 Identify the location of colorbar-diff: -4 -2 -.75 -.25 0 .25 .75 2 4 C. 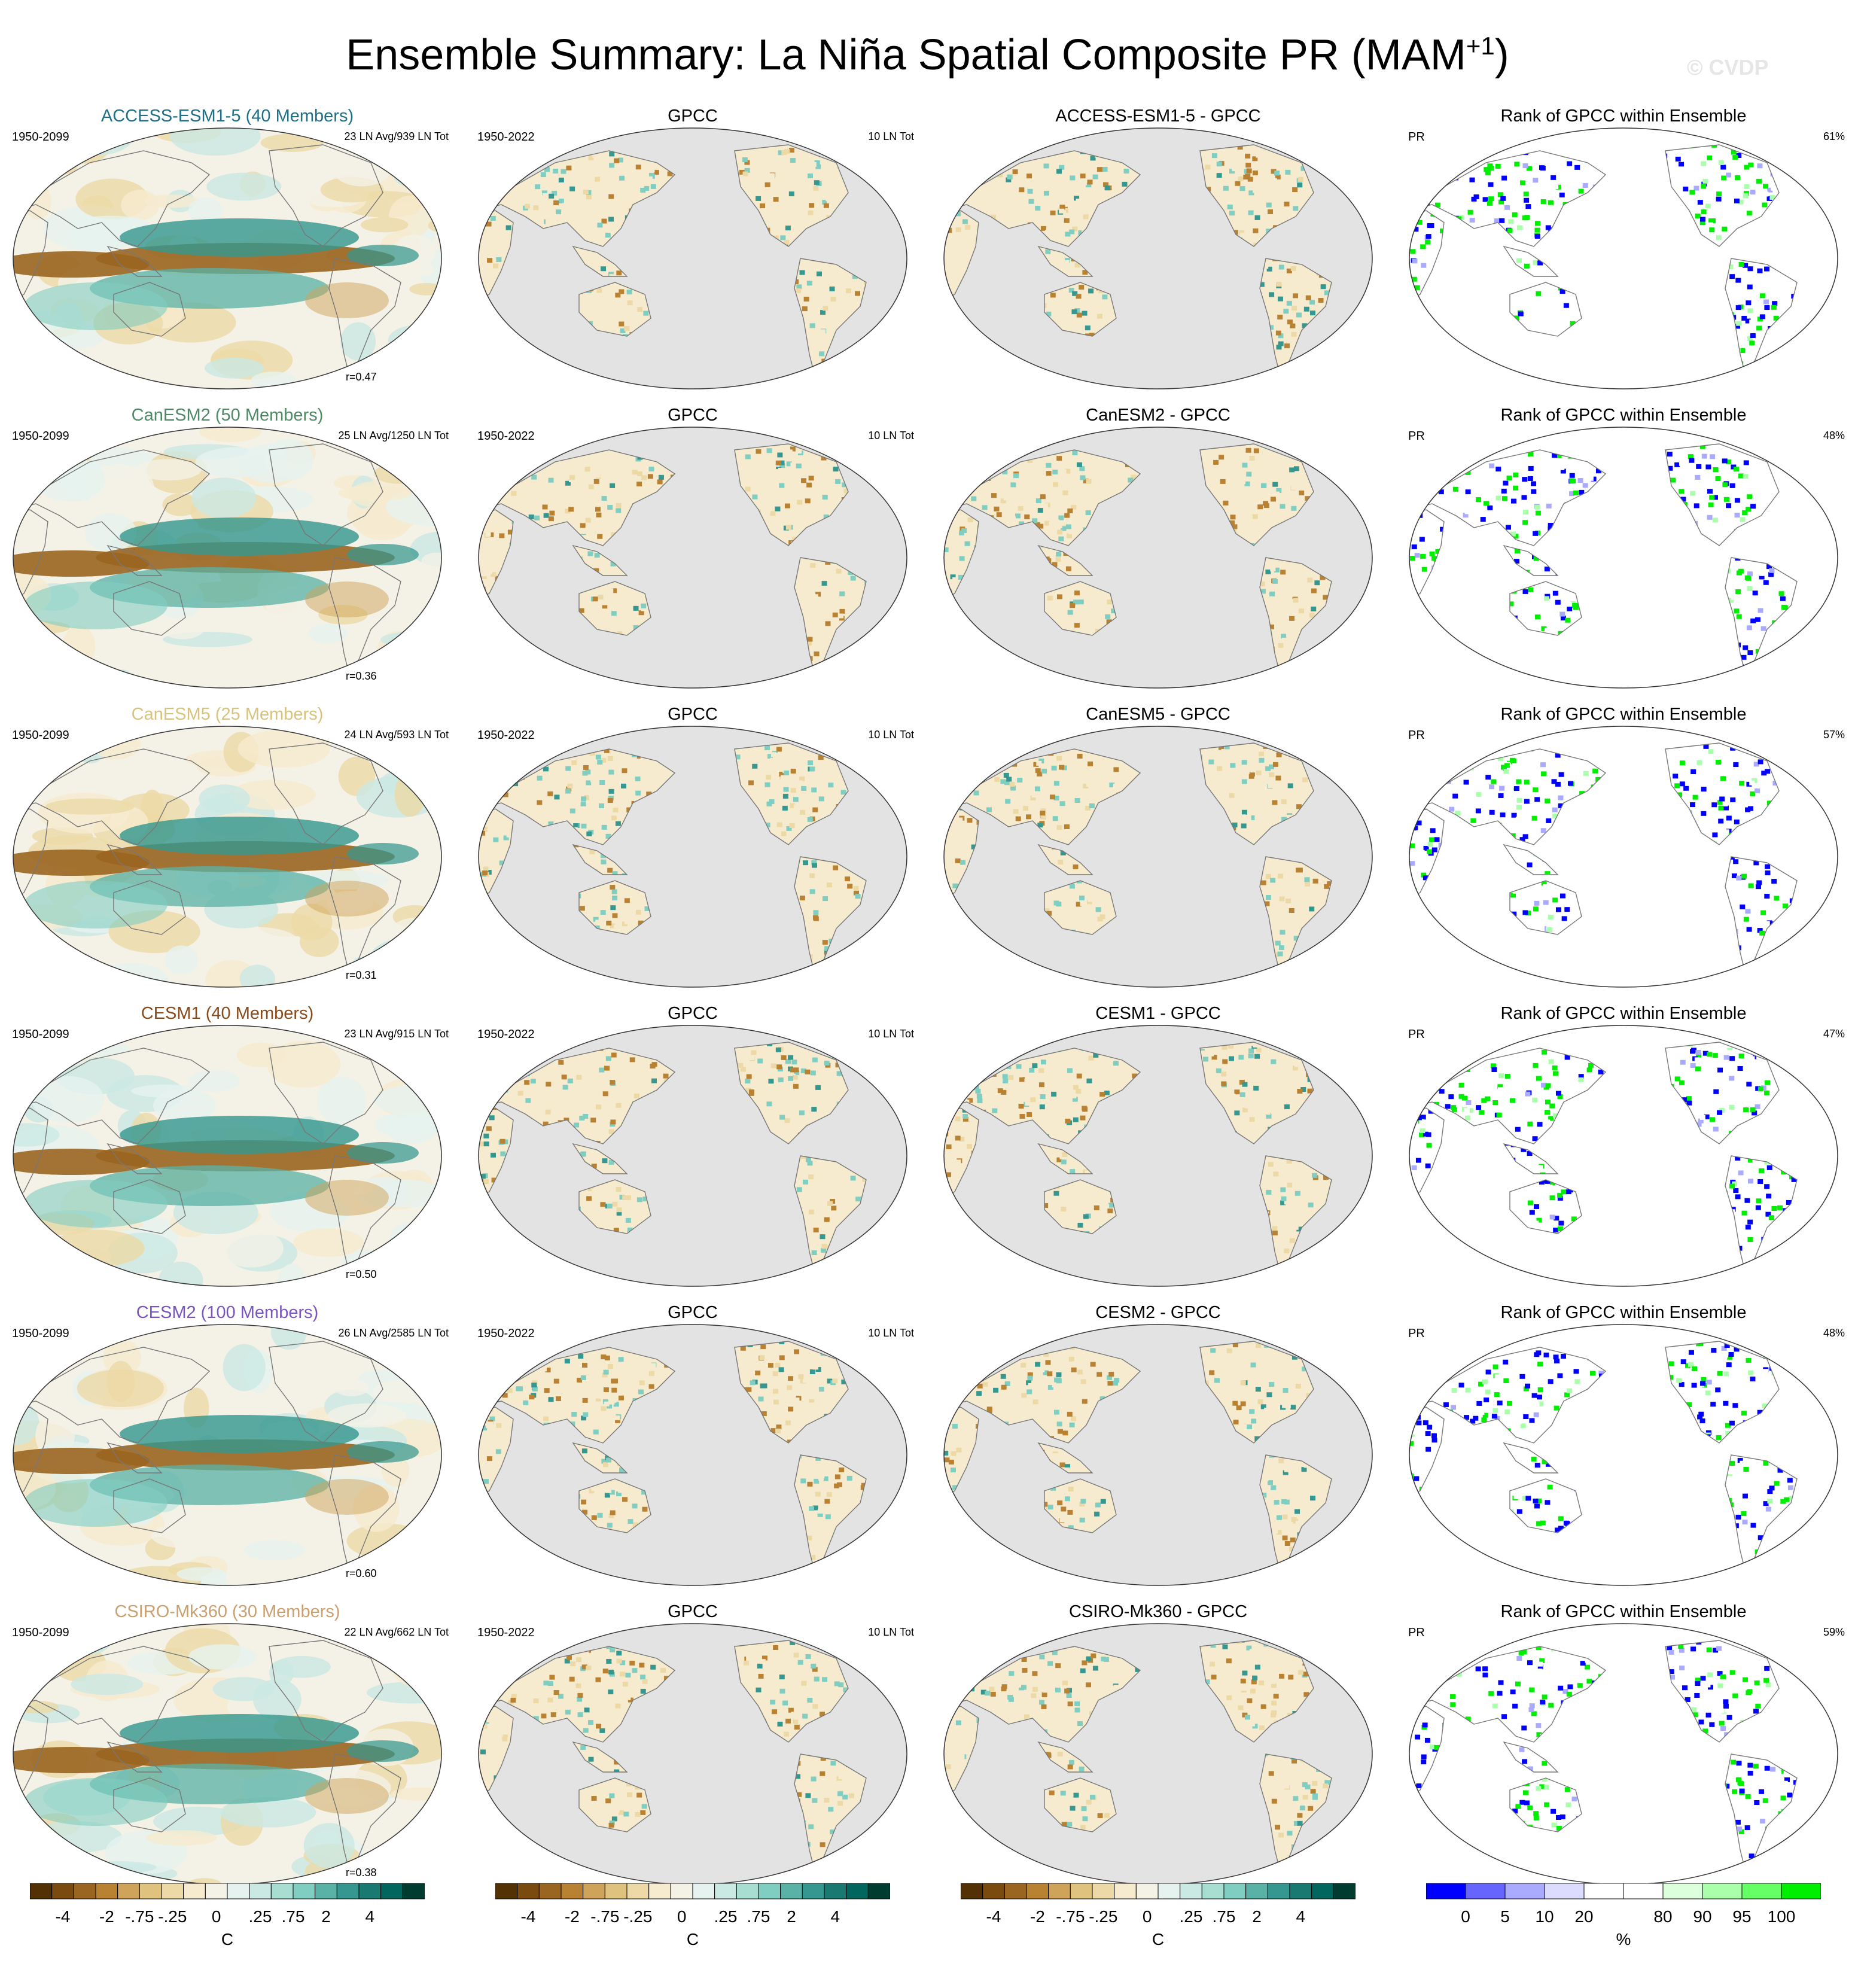
(1158, 1931).